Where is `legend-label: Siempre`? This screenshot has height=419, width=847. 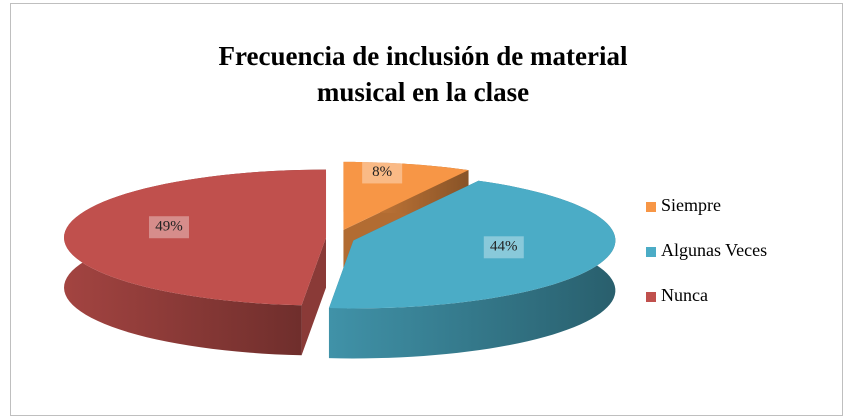
legend-label: Siempre is located at coordinates (691, 205).